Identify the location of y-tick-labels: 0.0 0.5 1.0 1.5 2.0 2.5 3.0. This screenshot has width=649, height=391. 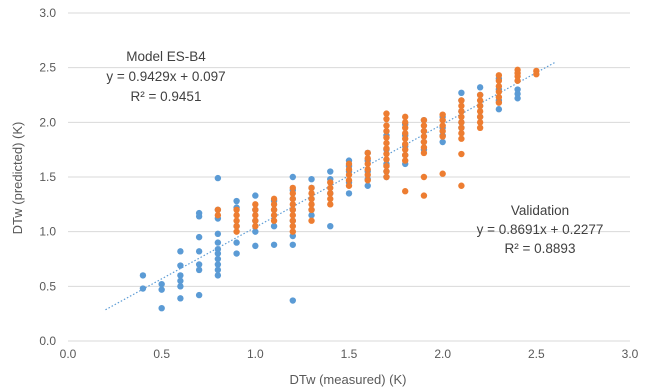
(47, 177).